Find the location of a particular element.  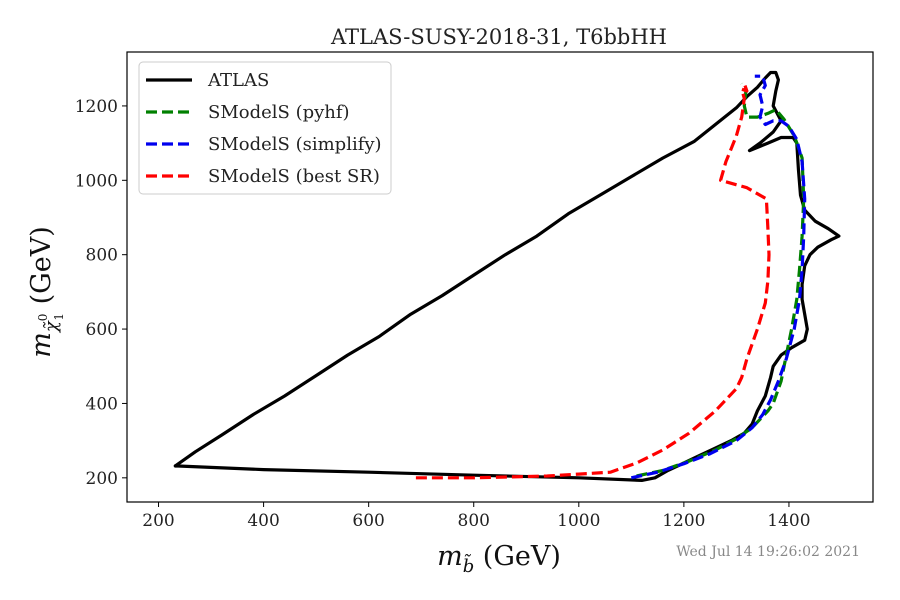

x-tick-label: 1400 is located at coordinates (788, 521).